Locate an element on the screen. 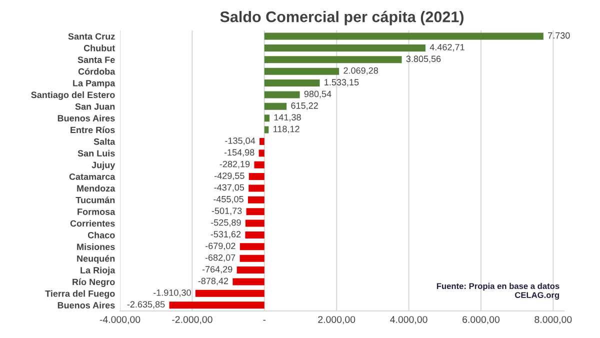 This screenshot has width=600, height=338. data-label: 4.462,71 is located at coordinates (447, 48).